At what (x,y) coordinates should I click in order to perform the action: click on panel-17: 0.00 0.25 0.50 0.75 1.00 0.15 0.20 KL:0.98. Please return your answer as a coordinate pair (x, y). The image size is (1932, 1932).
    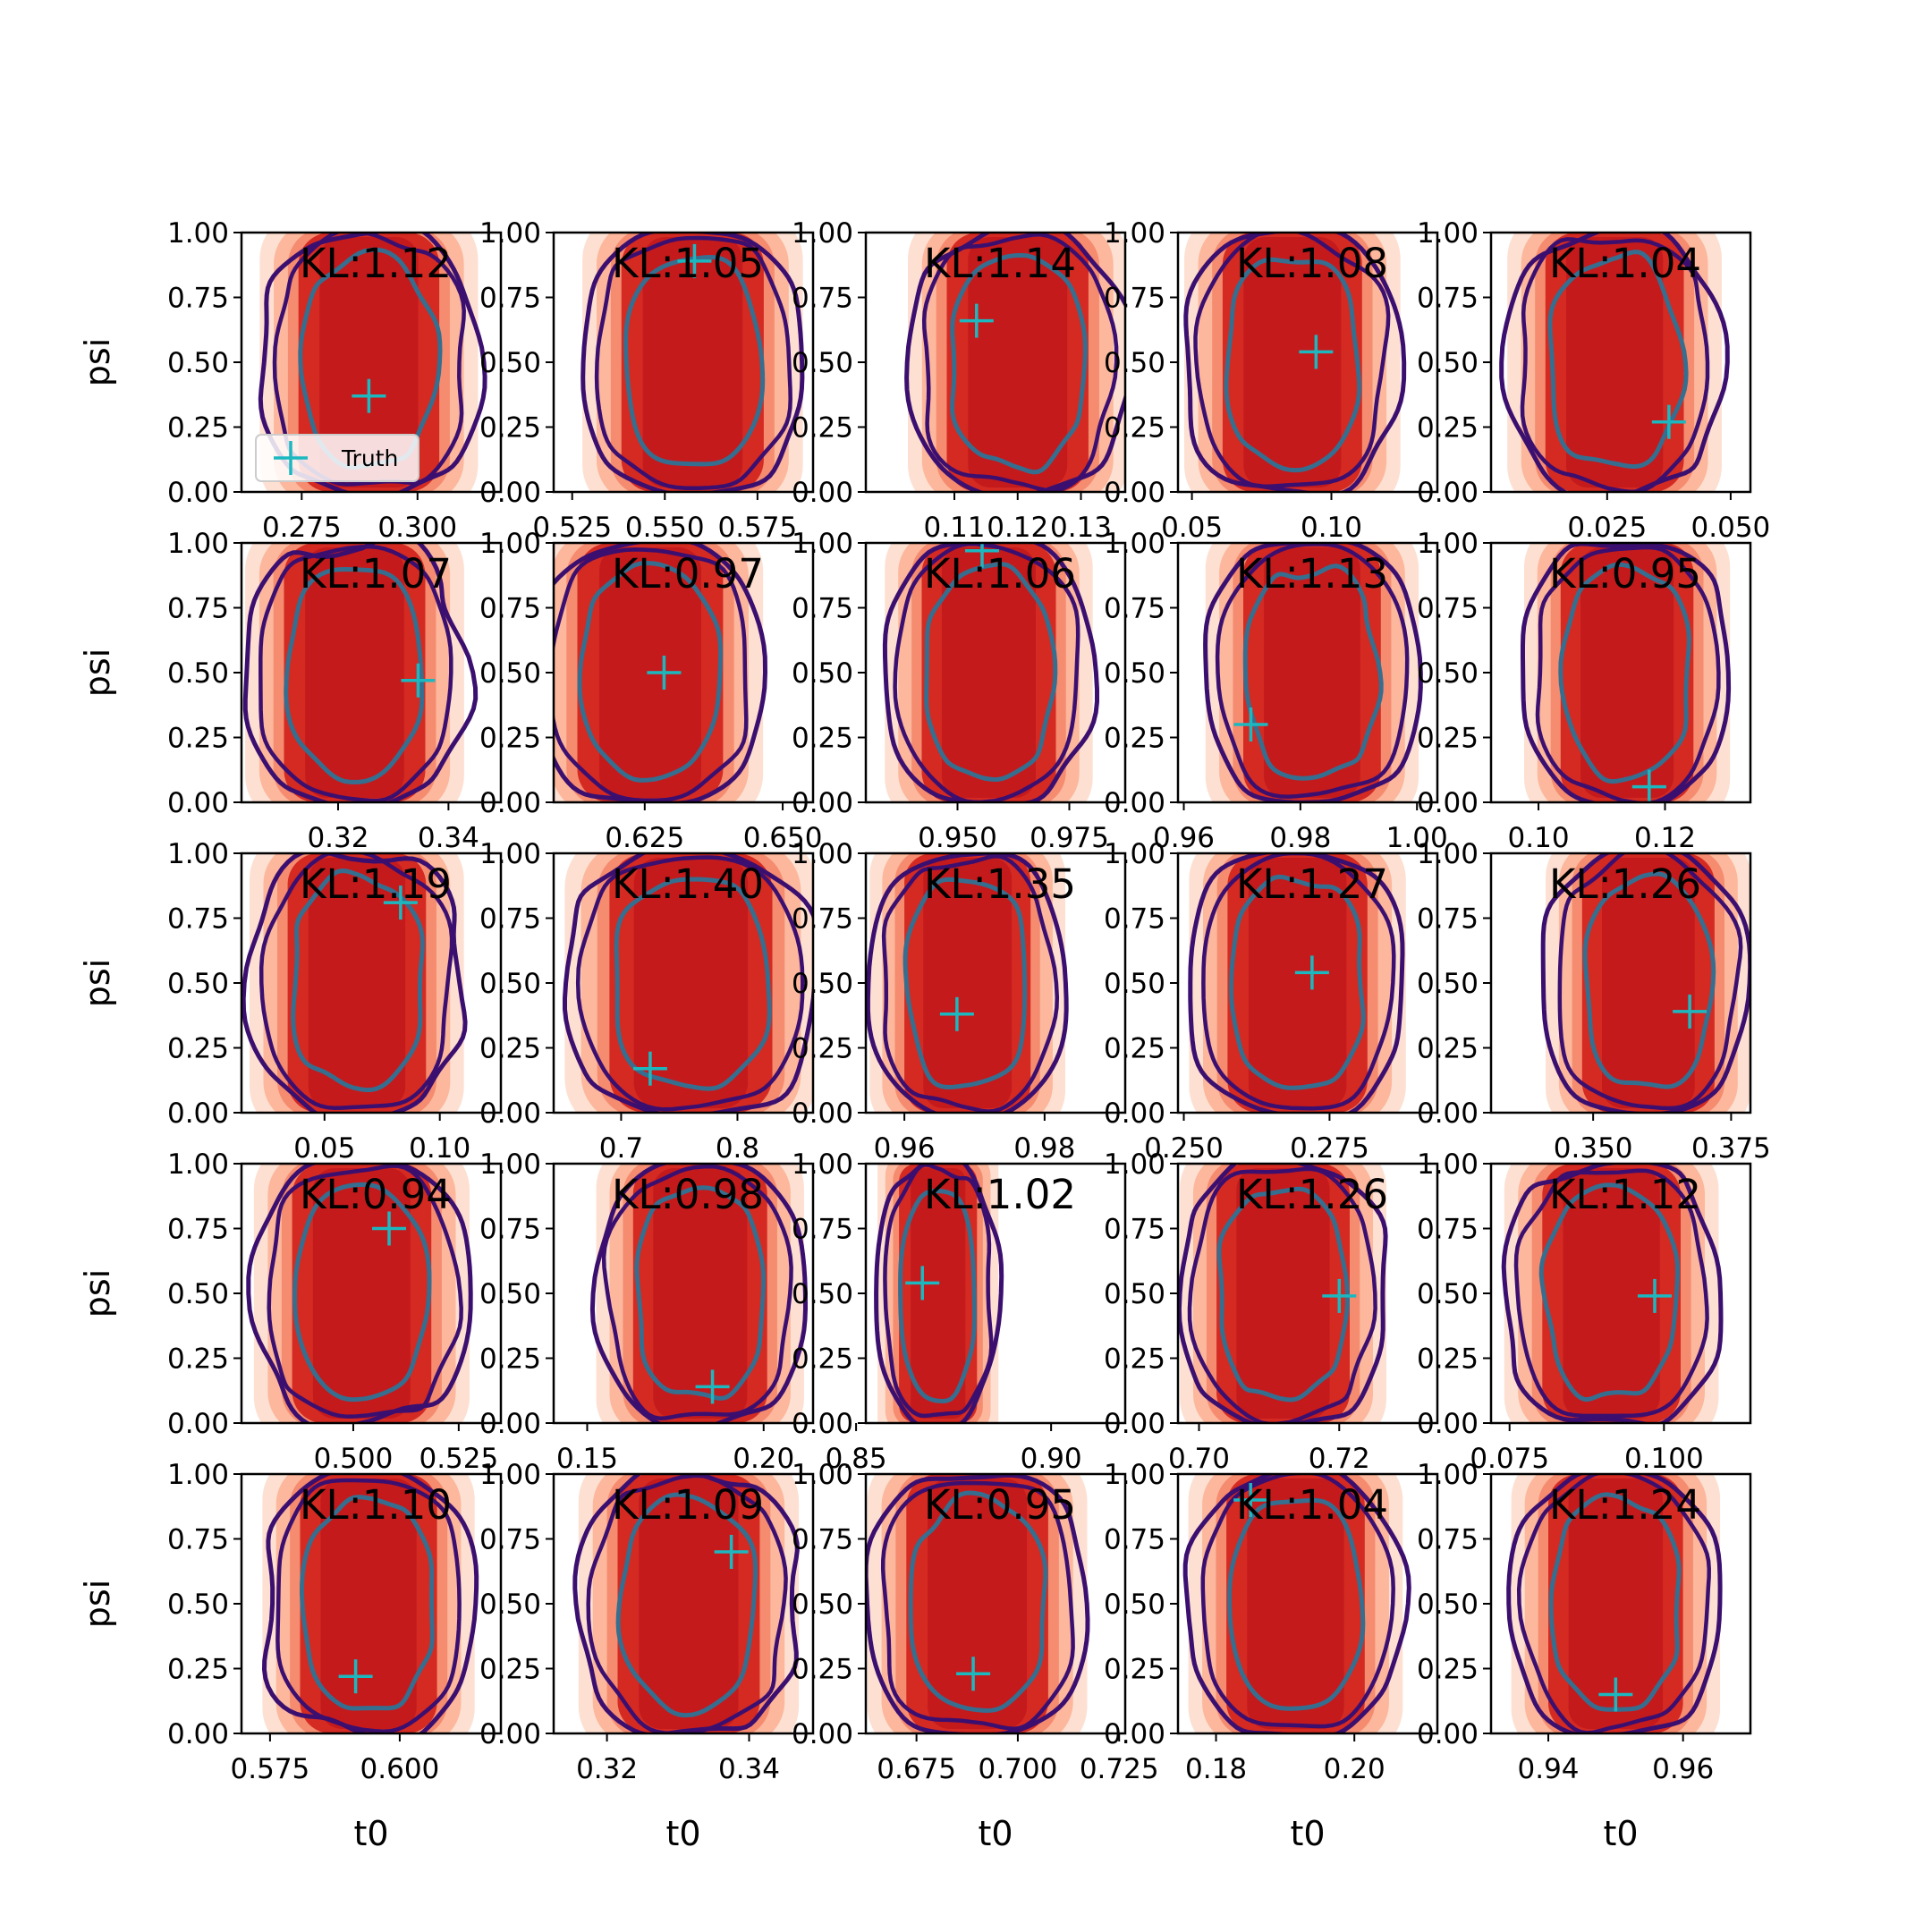
    Looking at the image, I should click on (647, 1311).